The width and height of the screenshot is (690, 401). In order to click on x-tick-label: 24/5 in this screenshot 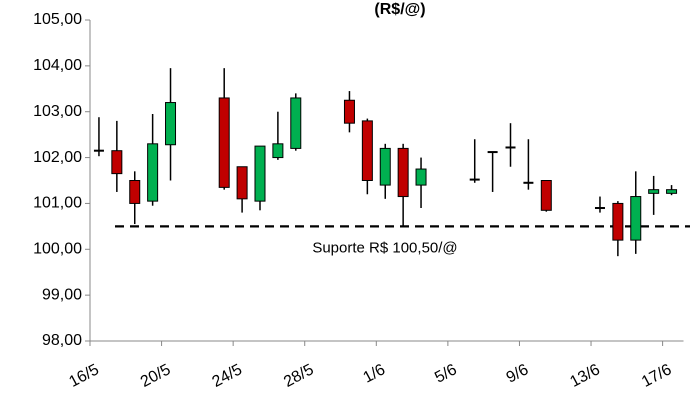, I will do `click(228, 376)`.